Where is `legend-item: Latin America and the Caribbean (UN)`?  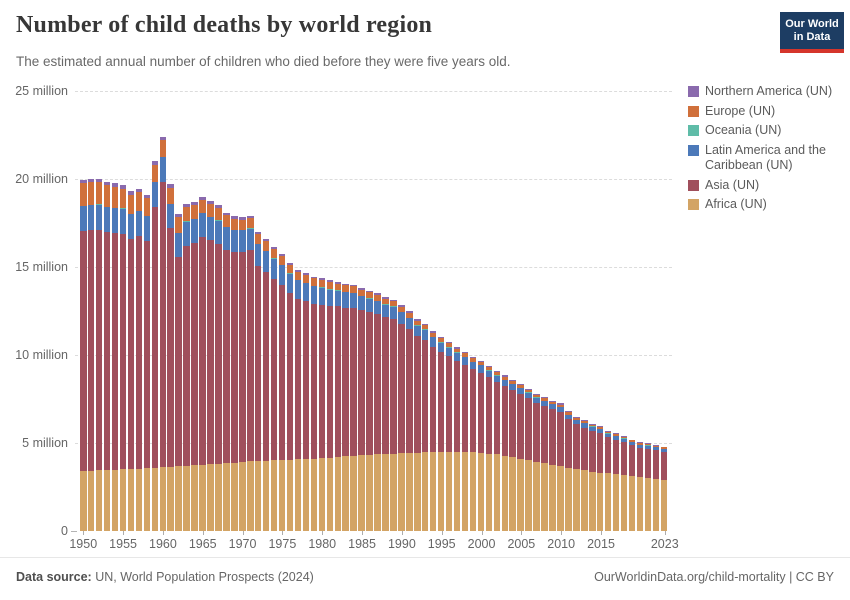
legend-item: Latin America and the Caribbean (UN) is located at coordinates (767, 158).